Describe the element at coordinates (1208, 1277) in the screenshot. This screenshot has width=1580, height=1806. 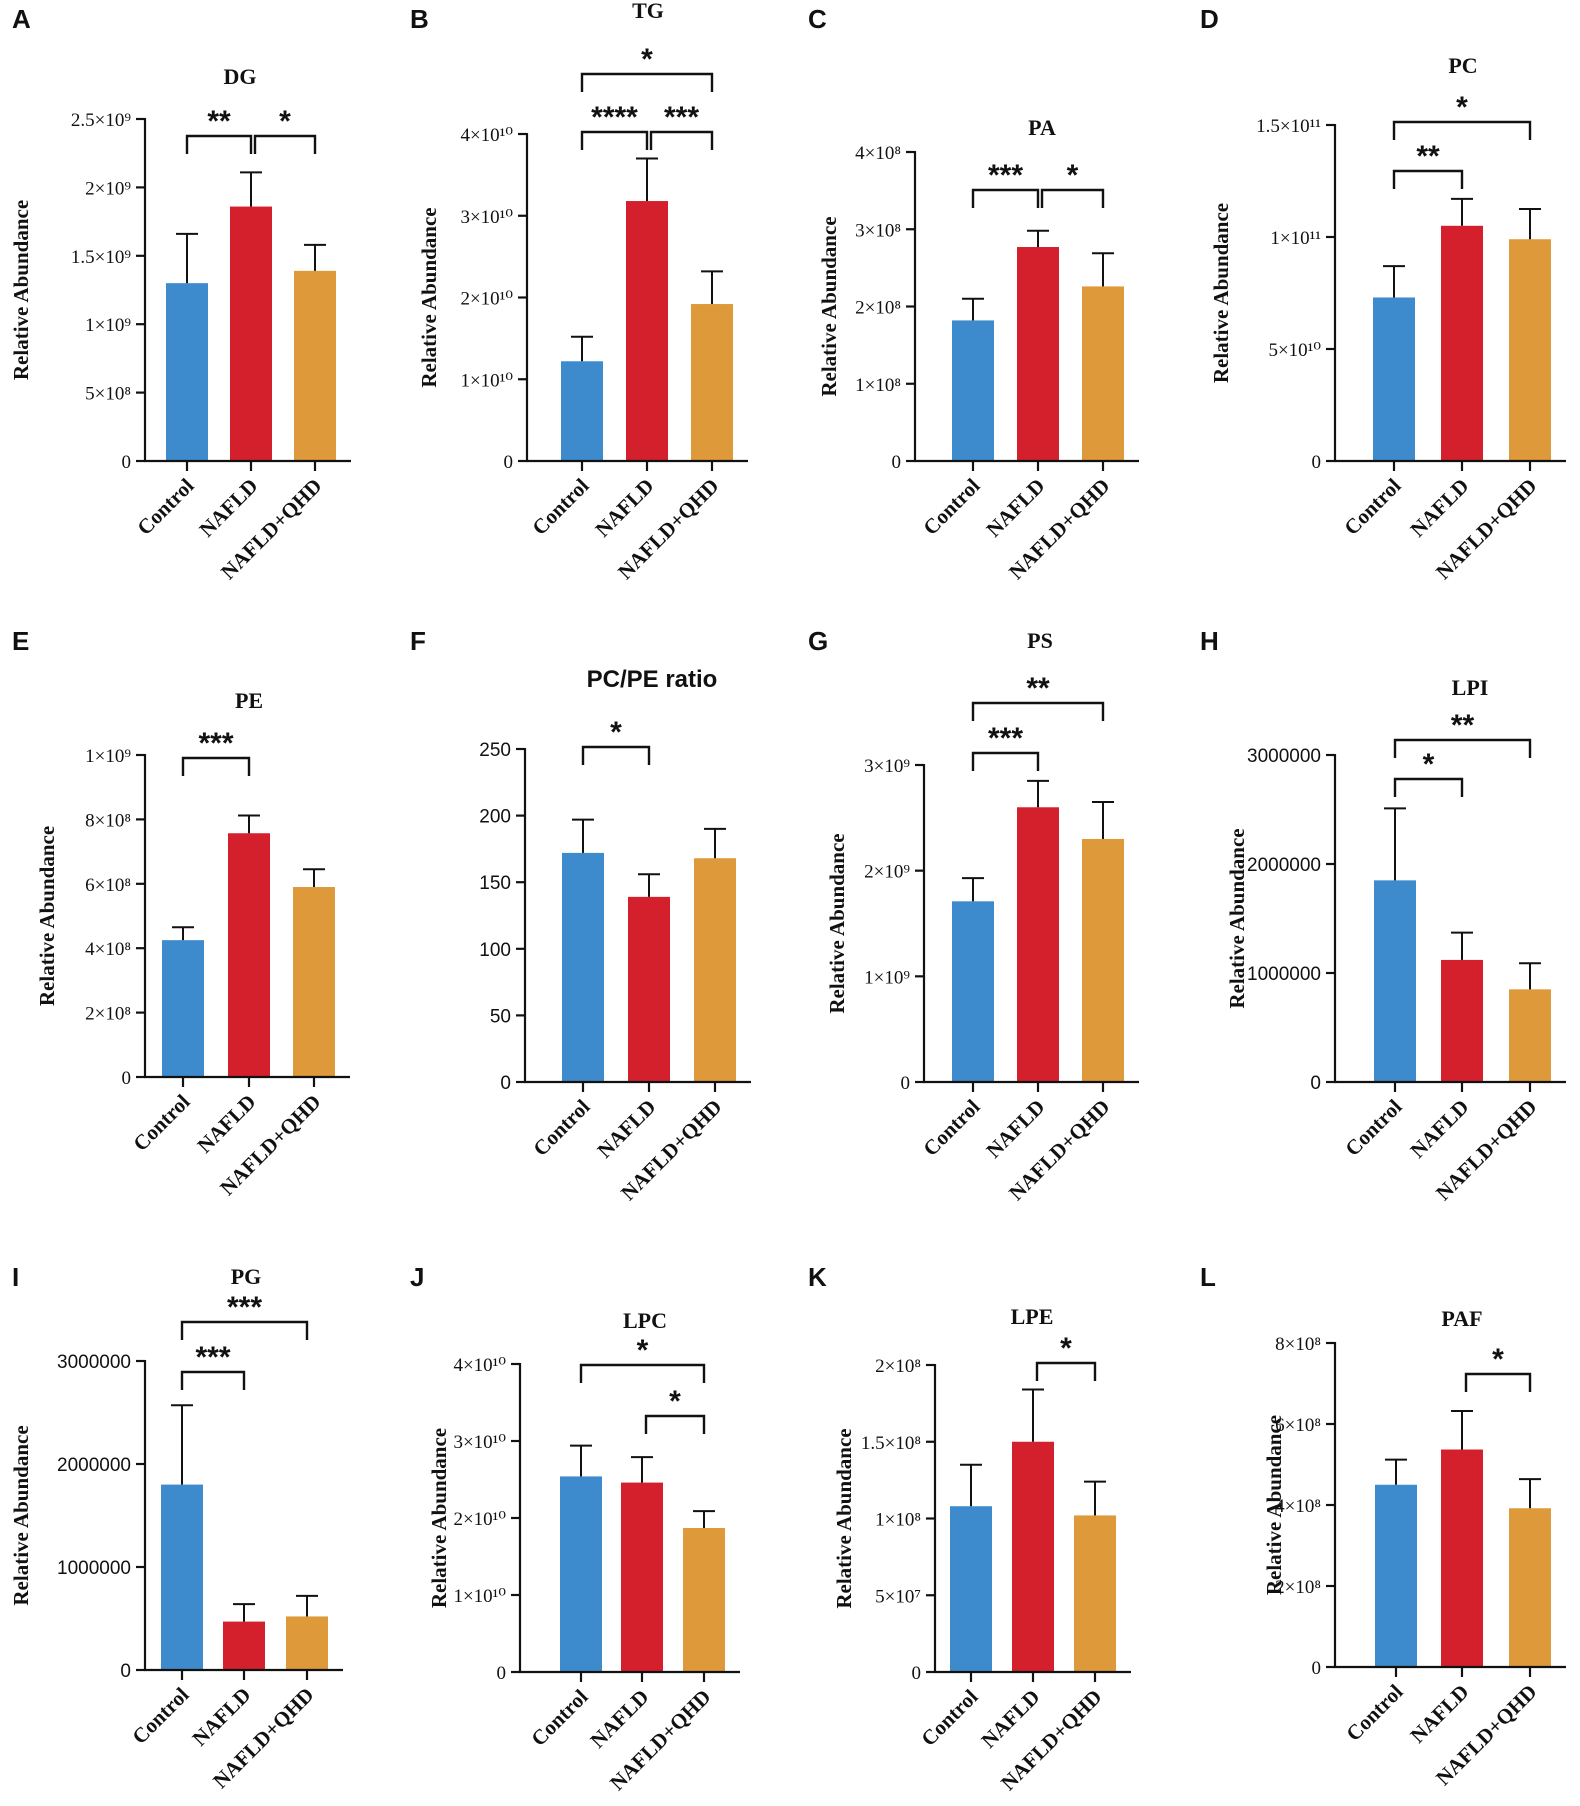
I see `panel-letter: L` at that location.